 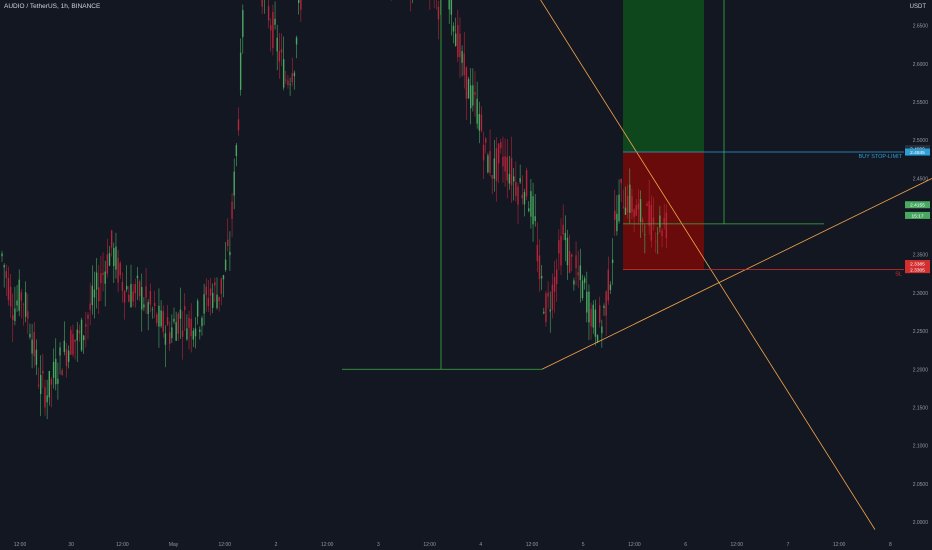 I want to click on price-tag-label: 2.4845, so click(x=917, y=153).